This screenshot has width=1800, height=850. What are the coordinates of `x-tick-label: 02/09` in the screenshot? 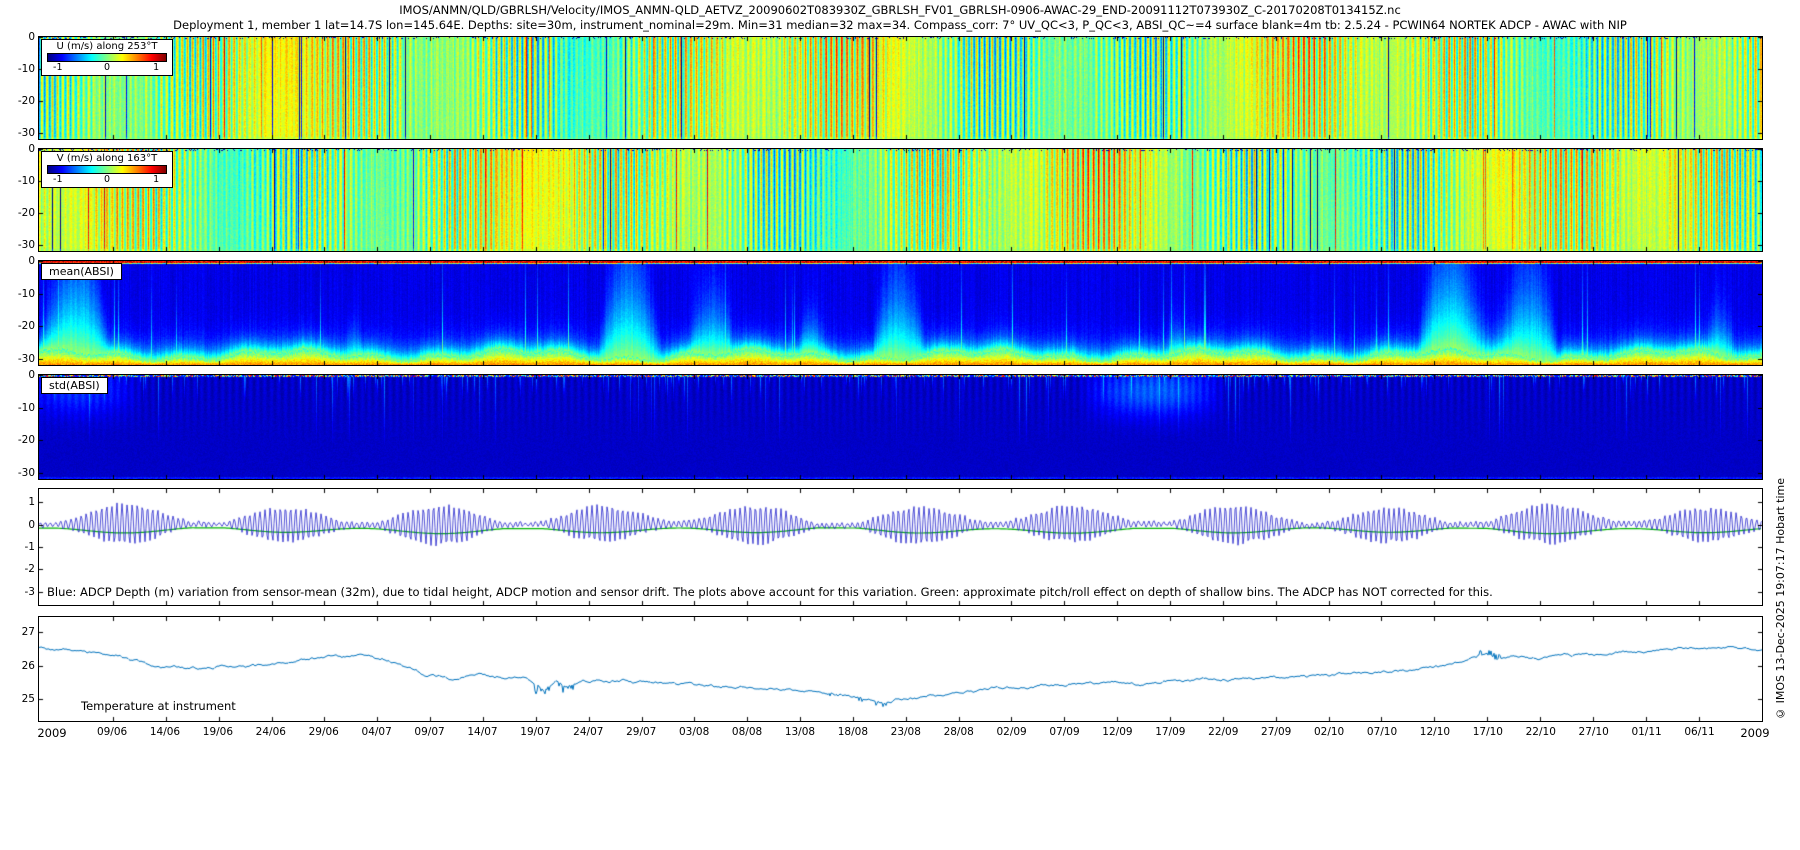 It's located at (1011, 732).